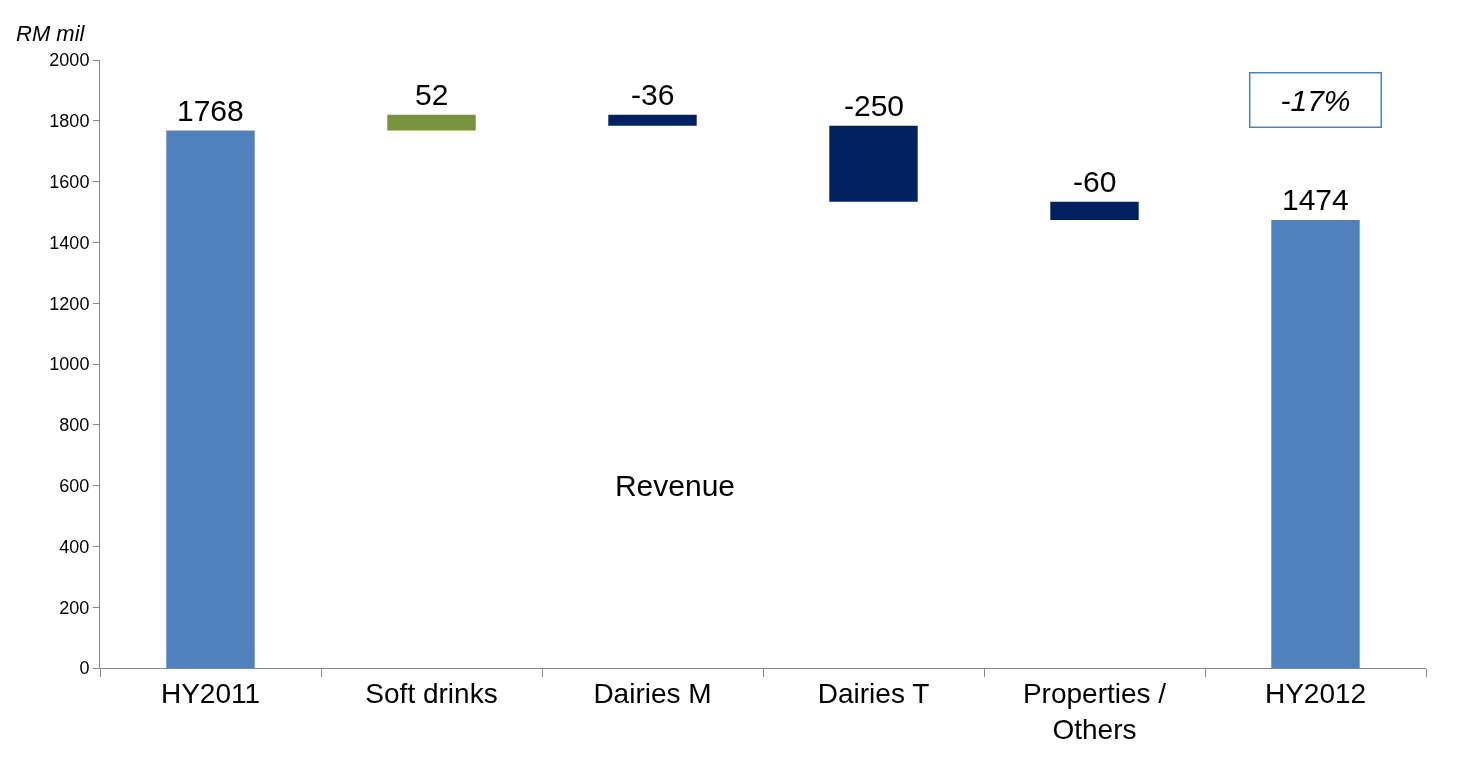 This screenshot has width=1466, height=778. I want to click on data-label: -60, so click(1095, 181).